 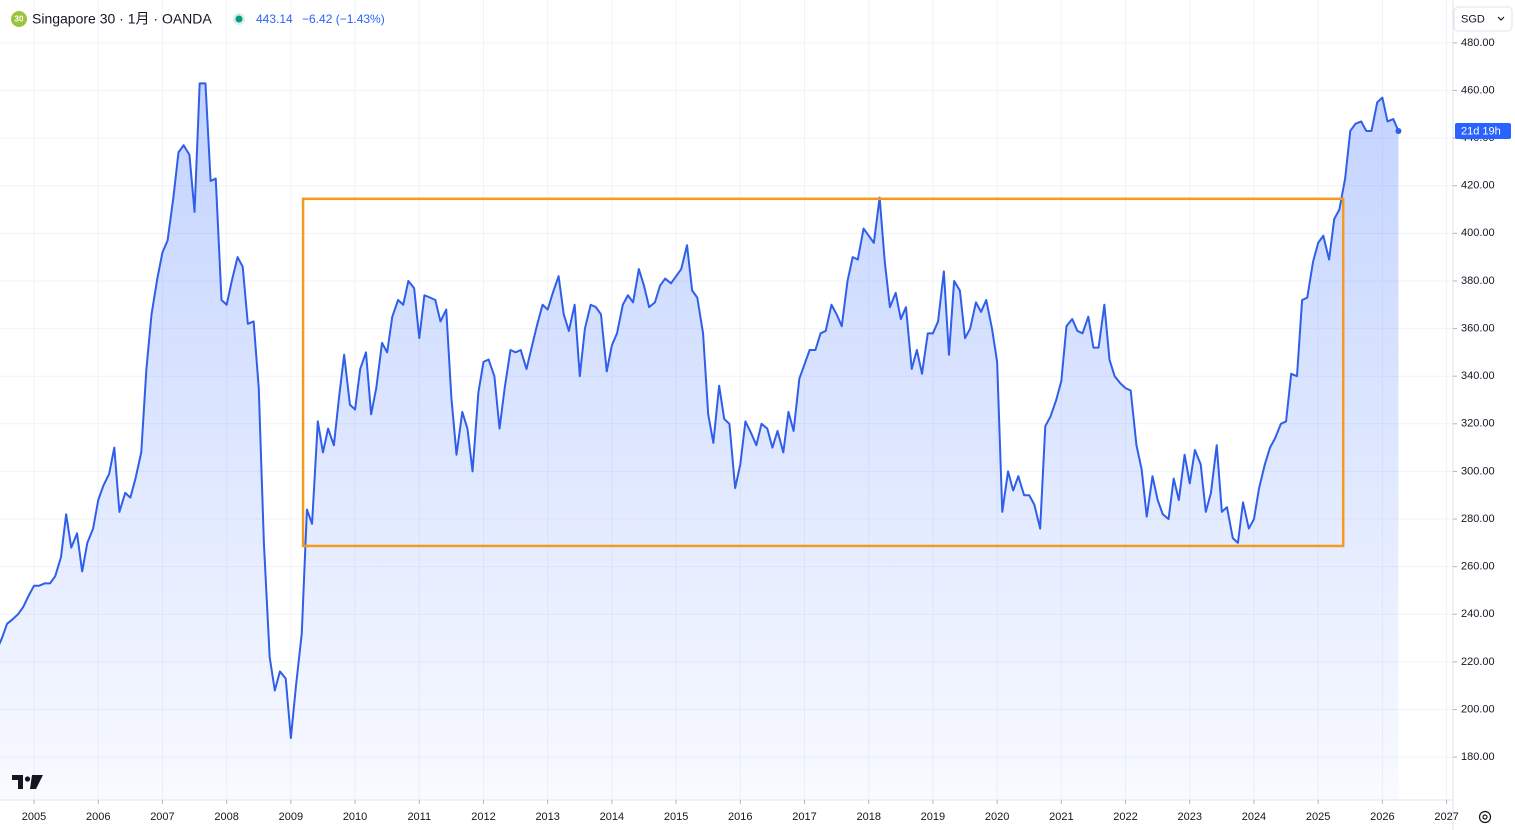 What do you see at coordinates (1478, 43) in the screenshot?
I see `y-tick-label: 480.00` at bounding box center [1478, 43].